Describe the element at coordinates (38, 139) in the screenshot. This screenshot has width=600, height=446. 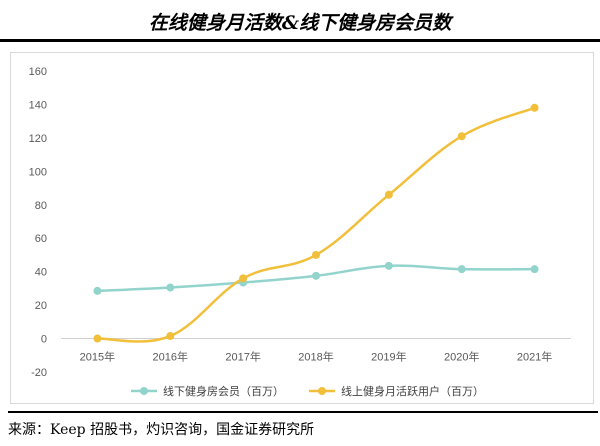
I see `y-tick-label: 120` at that location.